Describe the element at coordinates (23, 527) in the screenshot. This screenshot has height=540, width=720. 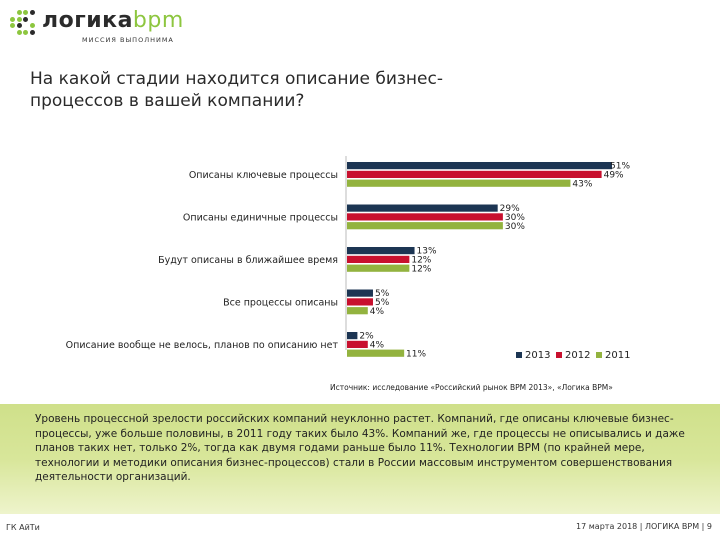
I see `footer-company: ГК АйТи` at that location.